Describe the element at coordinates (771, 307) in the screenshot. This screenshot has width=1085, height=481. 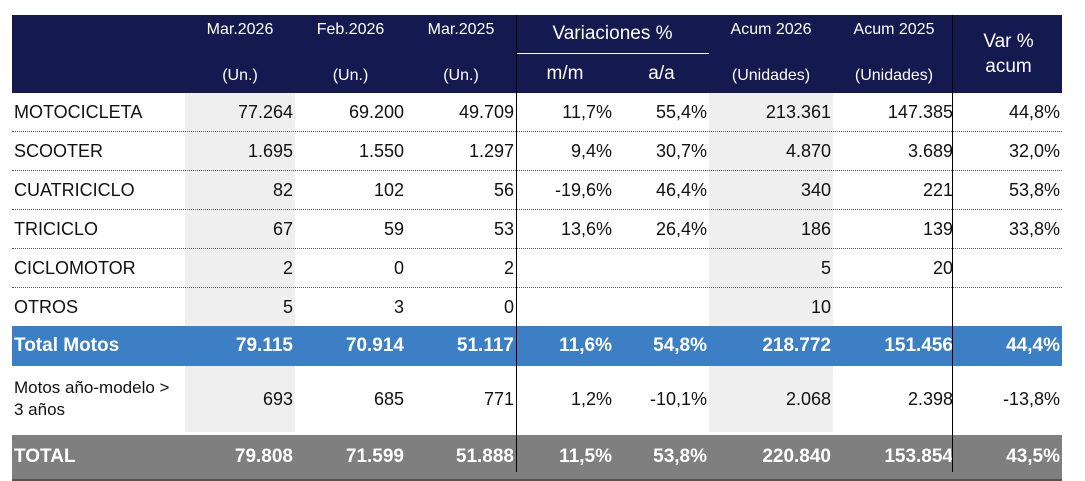
I see `cell-acum2026: 10` at that location.